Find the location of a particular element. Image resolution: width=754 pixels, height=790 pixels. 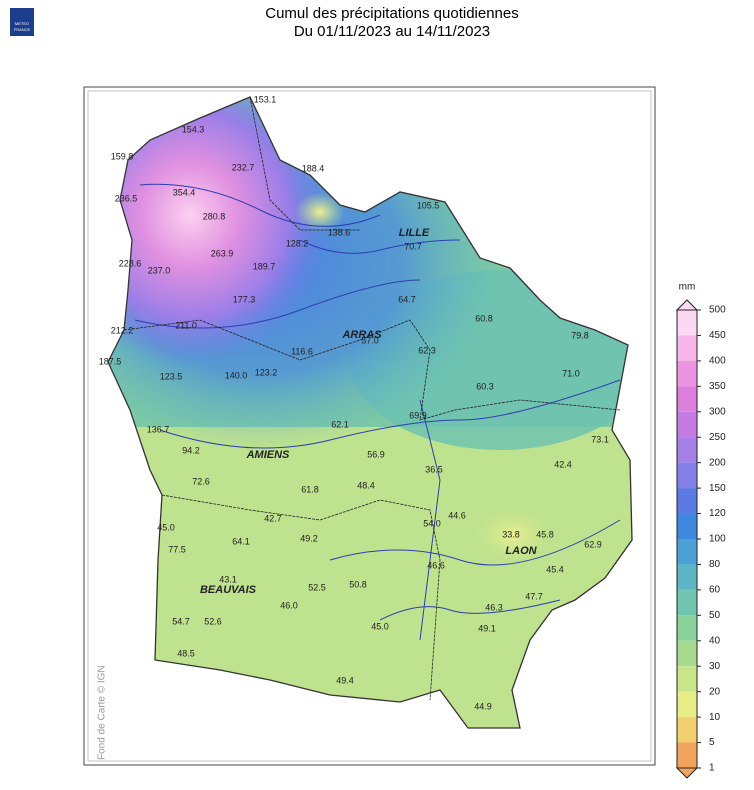

station-value: 69.9 is located at coordinates (418, 415).